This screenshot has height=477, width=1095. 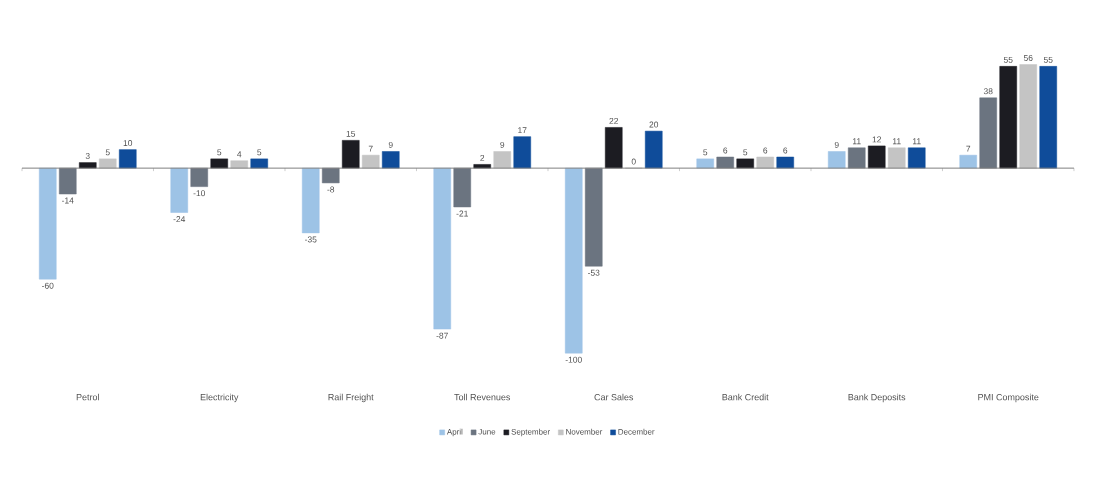 I want to click on data-label: -60, so click(x=48, y=285).